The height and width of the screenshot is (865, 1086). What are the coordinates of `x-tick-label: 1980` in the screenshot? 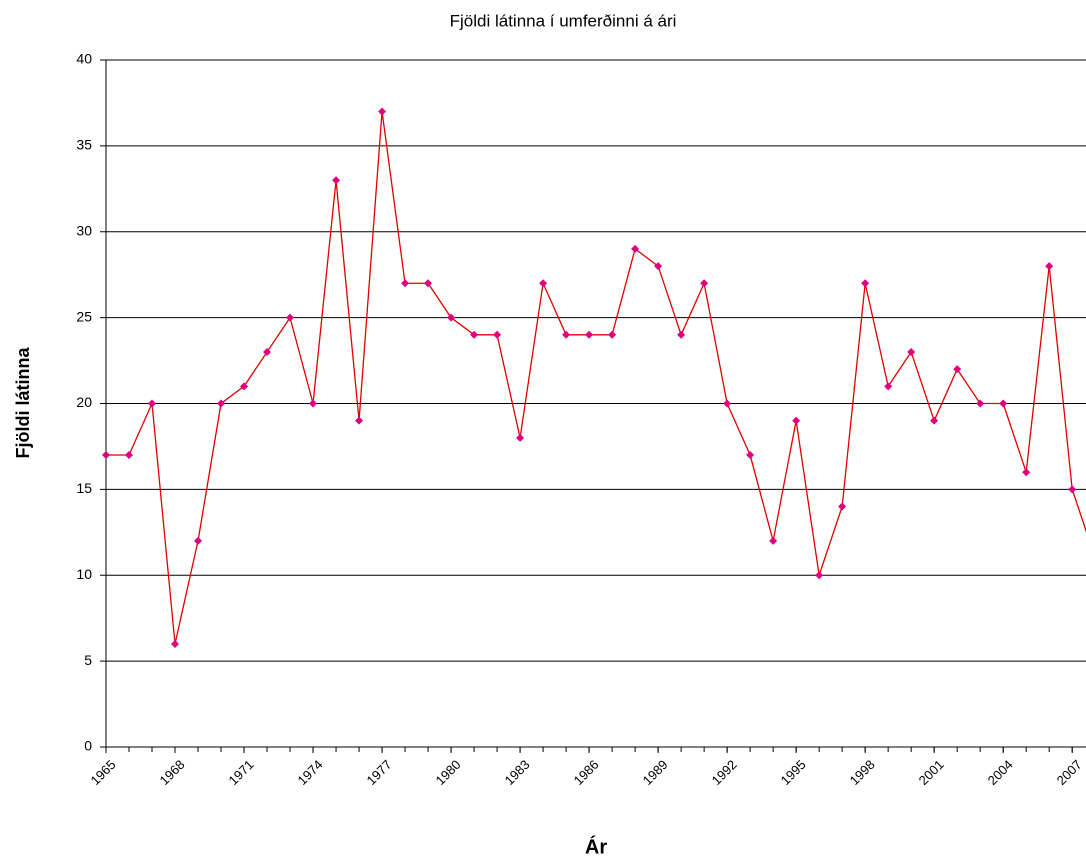 It's located at (448, 772).